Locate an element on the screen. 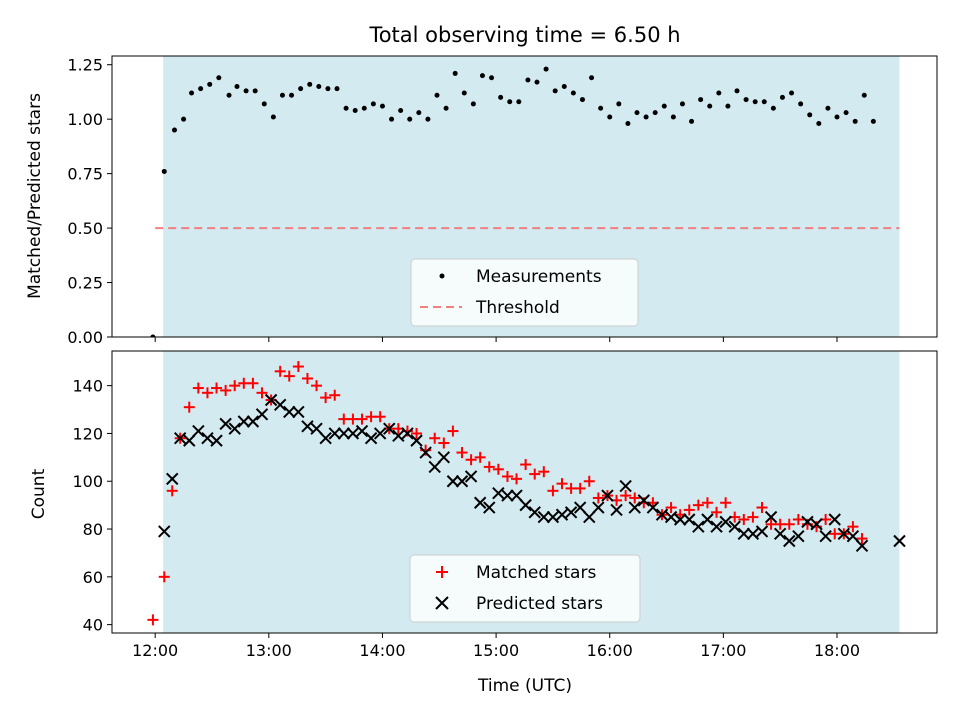  bottom-x-tick-label: 13:00 is located at coordinates (269, 650).